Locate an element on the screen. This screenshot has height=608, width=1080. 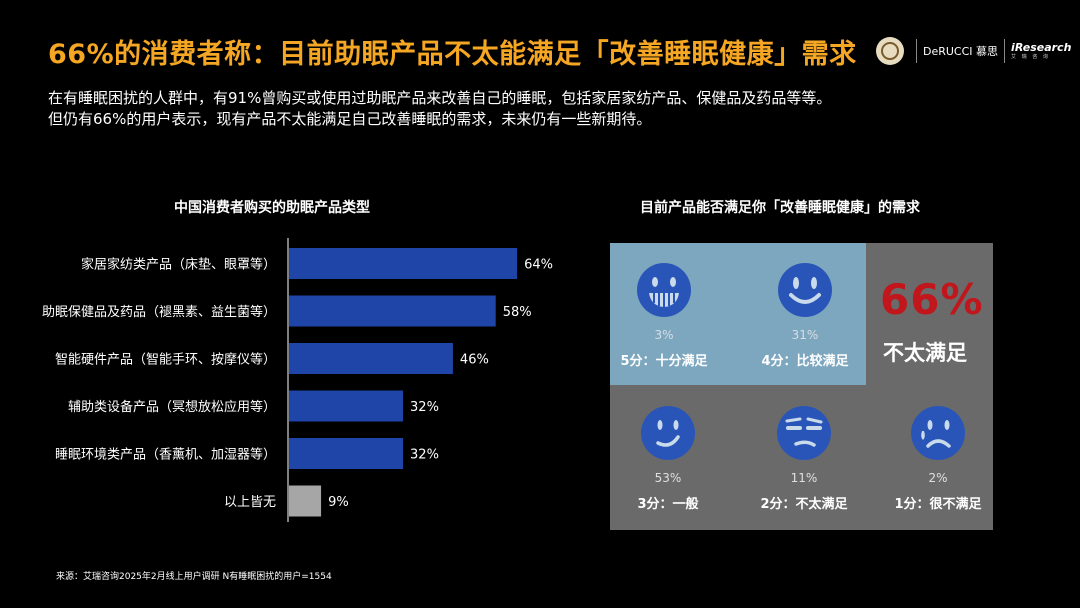
rating-5: 3% 5分：十分满足 is located at coordinates (664, 315).